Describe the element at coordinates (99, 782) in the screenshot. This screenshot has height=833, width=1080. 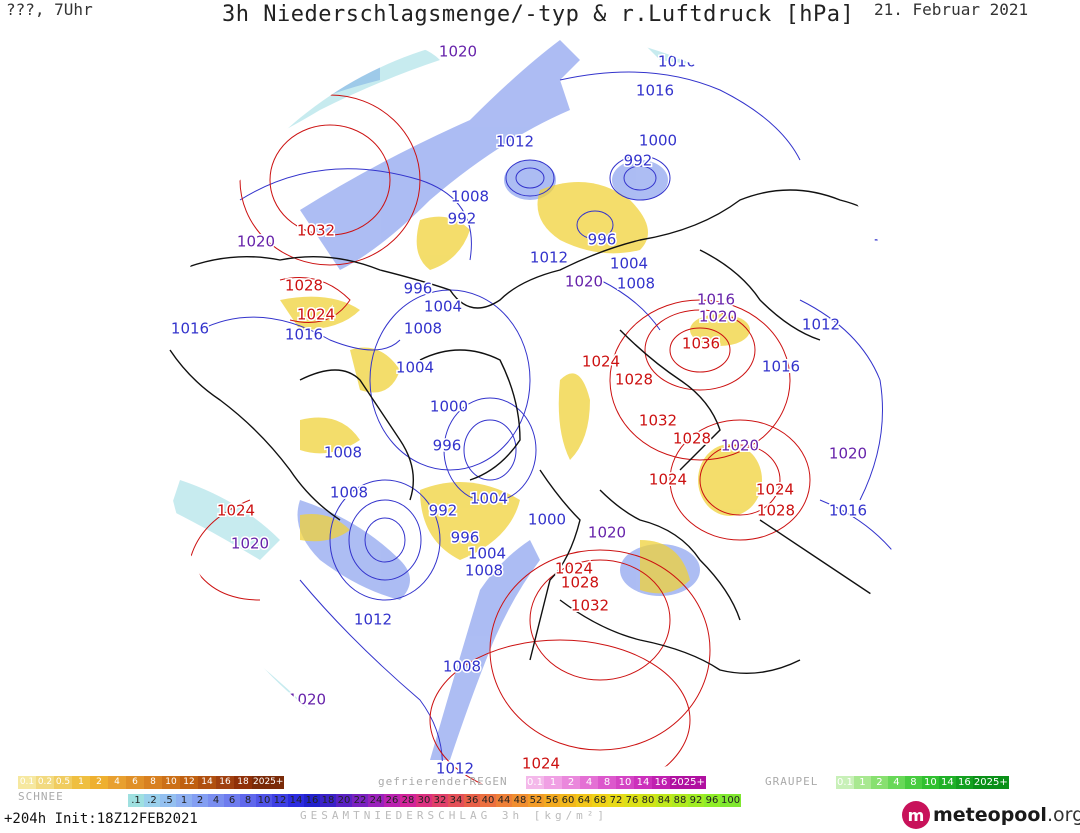
I see `rain-legend-cell: 2` at that location.